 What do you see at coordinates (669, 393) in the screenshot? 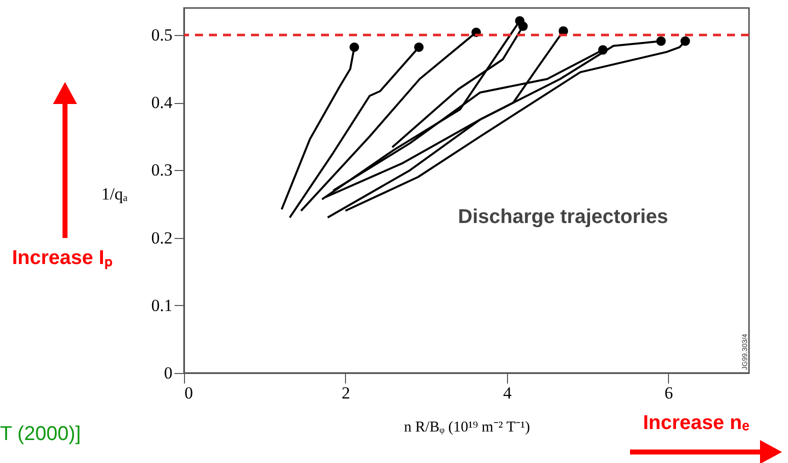
I see `x-tick-label: 6` at bounding box center [669, 393].